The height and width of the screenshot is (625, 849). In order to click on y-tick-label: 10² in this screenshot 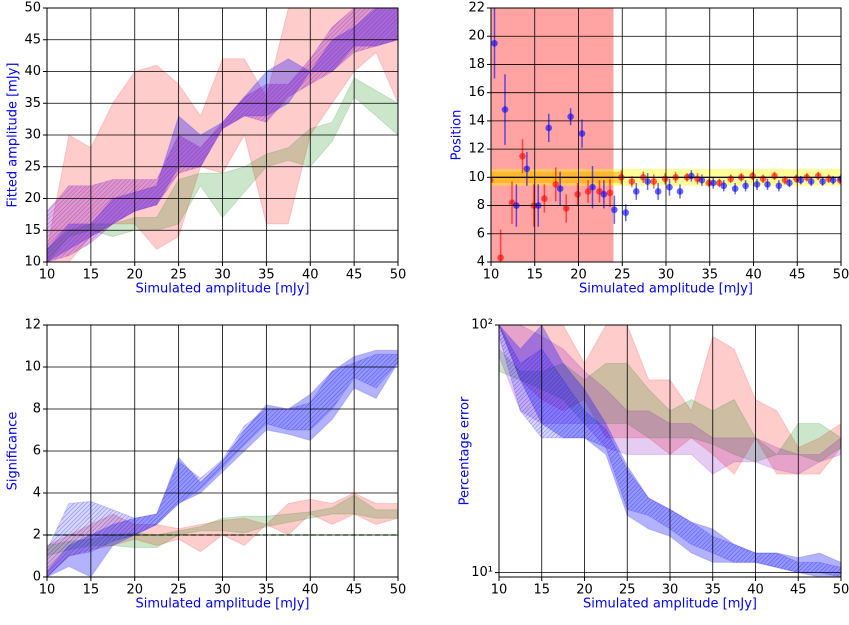, I will do `click(482, 325)`.